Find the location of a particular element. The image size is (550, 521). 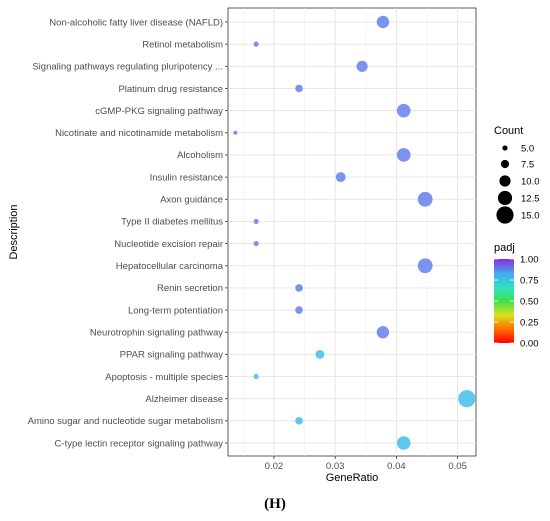

size-legend-title: Count is located at coordinates (508, 131).